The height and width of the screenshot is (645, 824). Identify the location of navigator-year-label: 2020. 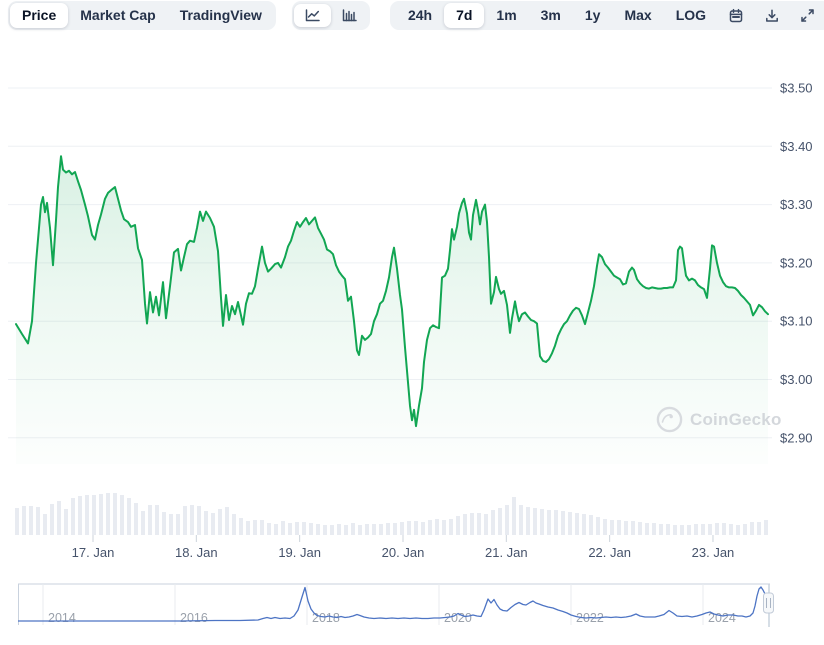
(458, 618).